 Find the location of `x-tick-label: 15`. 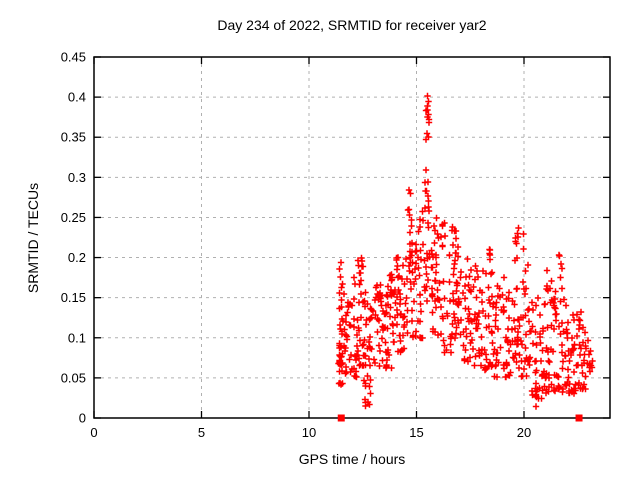

x-tick-label: 15 is located at coordinates (416, 432).